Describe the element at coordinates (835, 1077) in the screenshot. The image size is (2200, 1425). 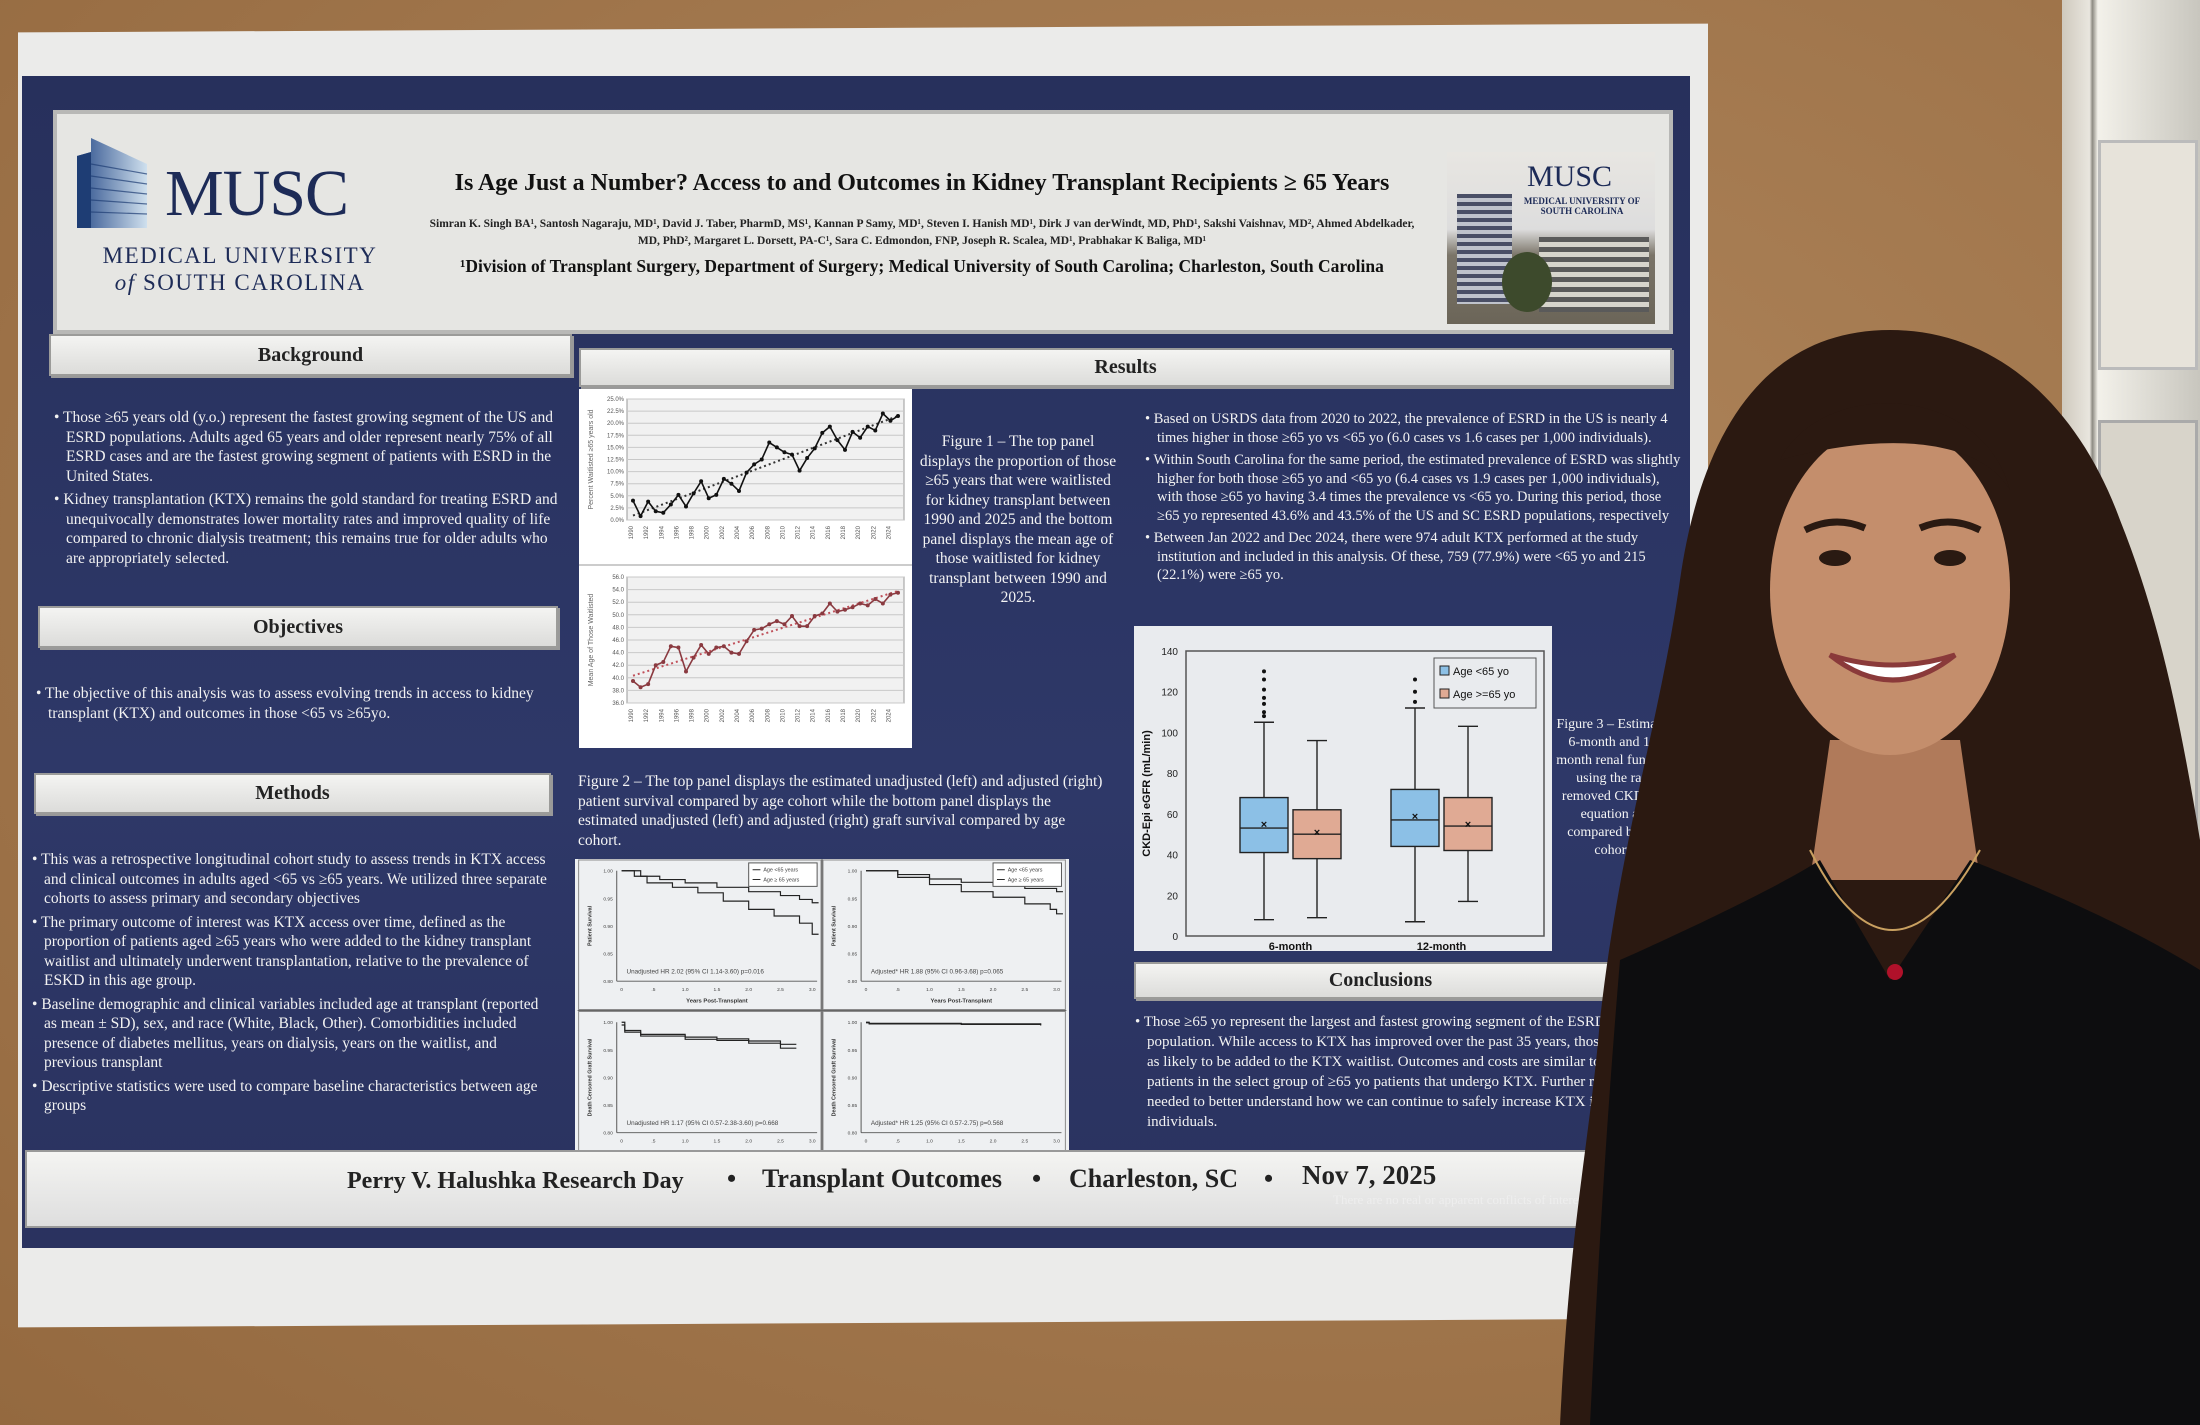
I see `y-axis-label: Death Censored Graft Survival` at that location.